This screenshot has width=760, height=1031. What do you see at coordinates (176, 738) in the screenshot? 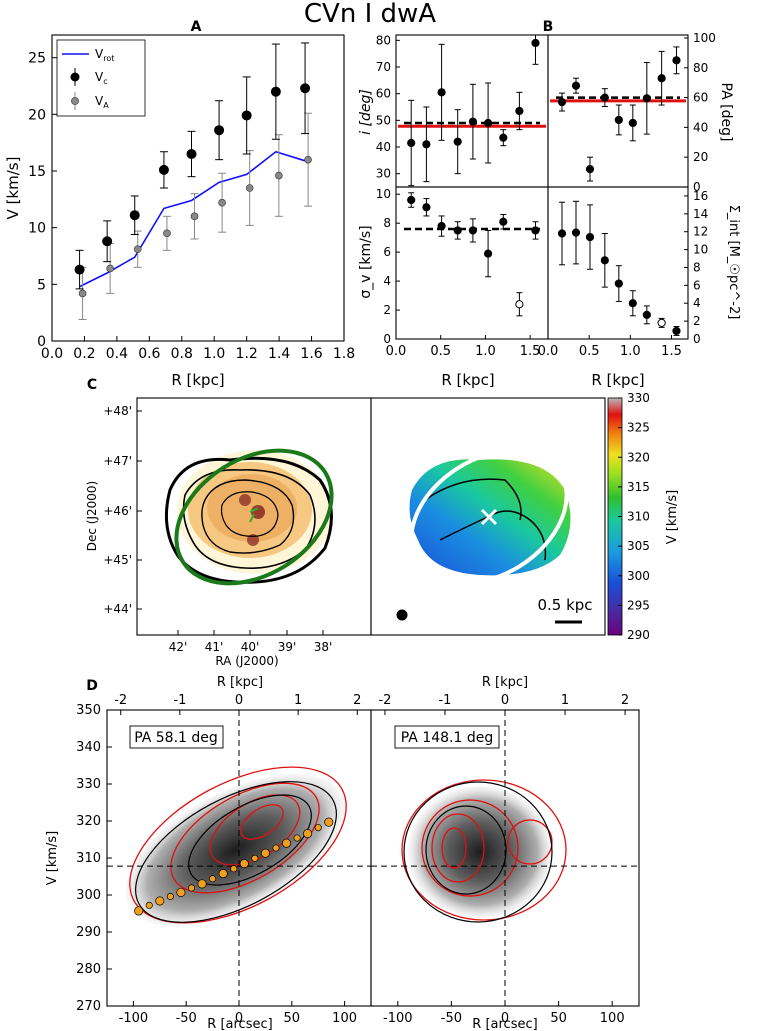
I see `pv-major-label: PA 58.1 deg` at bounding box center [176, 738].